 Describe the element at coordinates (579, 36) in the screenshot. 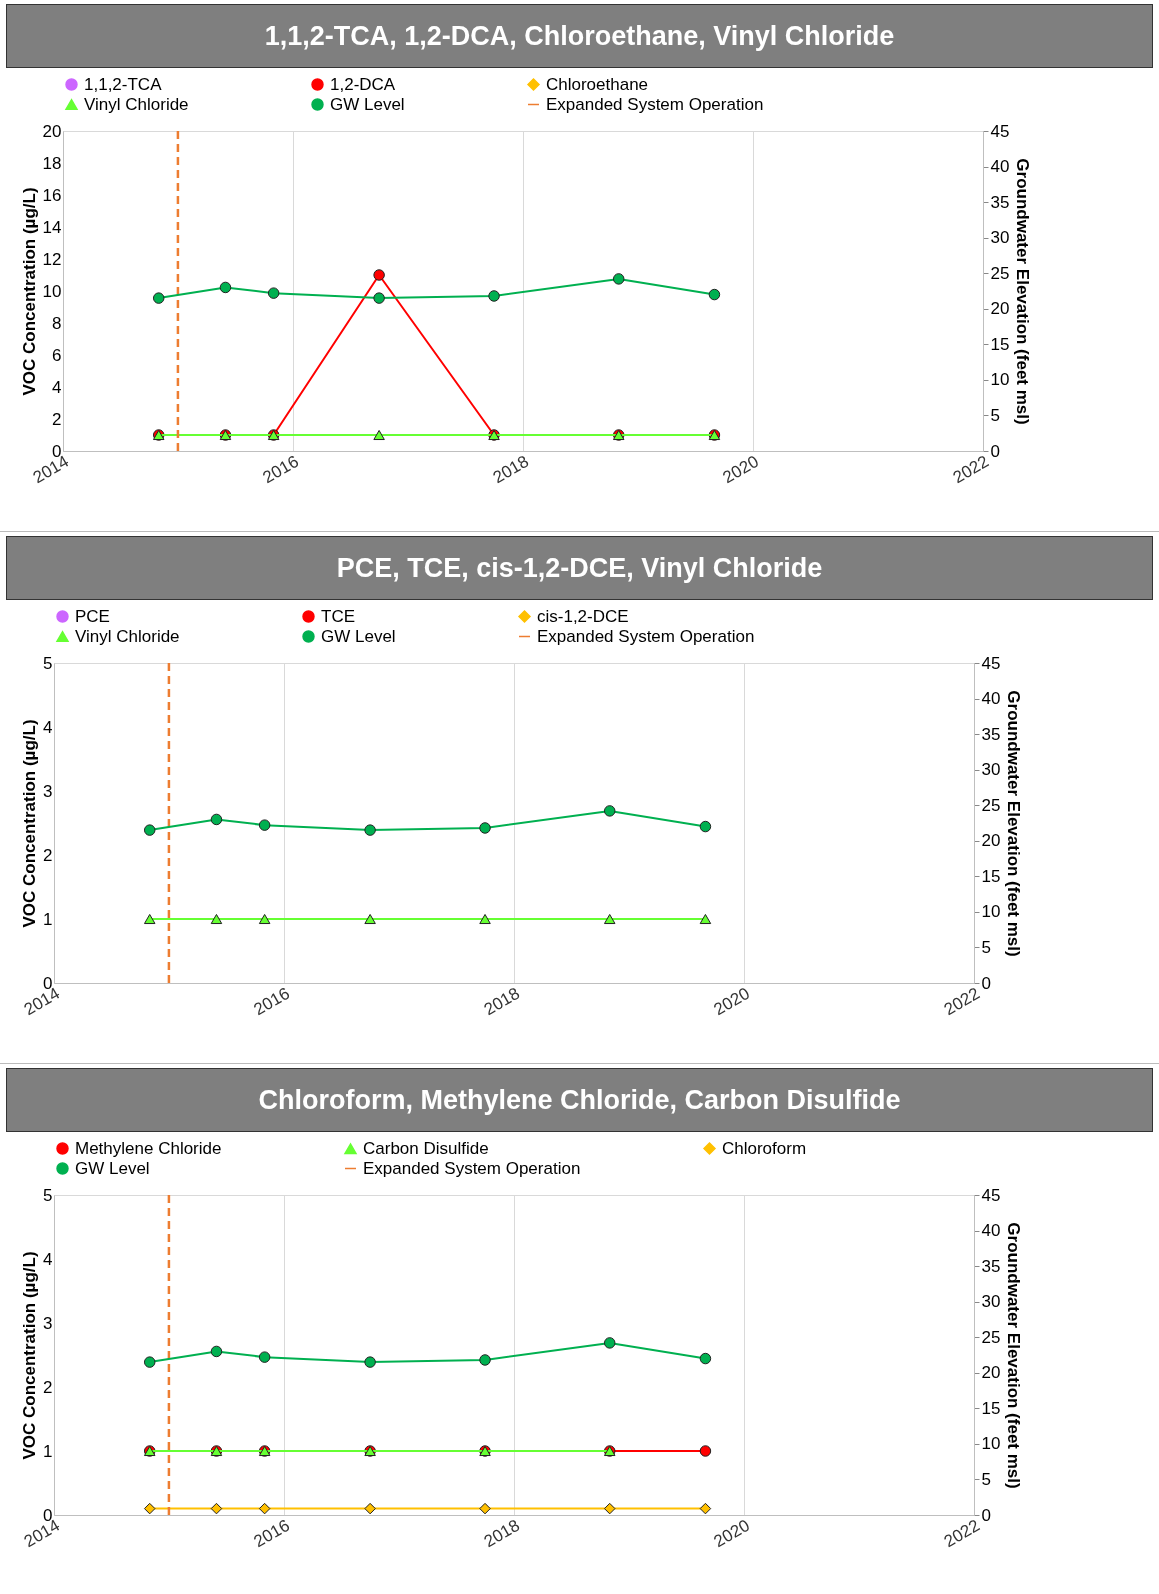

I see `chart-title: 1,1,2-TCA, 1,2-DCA, Chloroethane, Vinyl Chloride` at that location.